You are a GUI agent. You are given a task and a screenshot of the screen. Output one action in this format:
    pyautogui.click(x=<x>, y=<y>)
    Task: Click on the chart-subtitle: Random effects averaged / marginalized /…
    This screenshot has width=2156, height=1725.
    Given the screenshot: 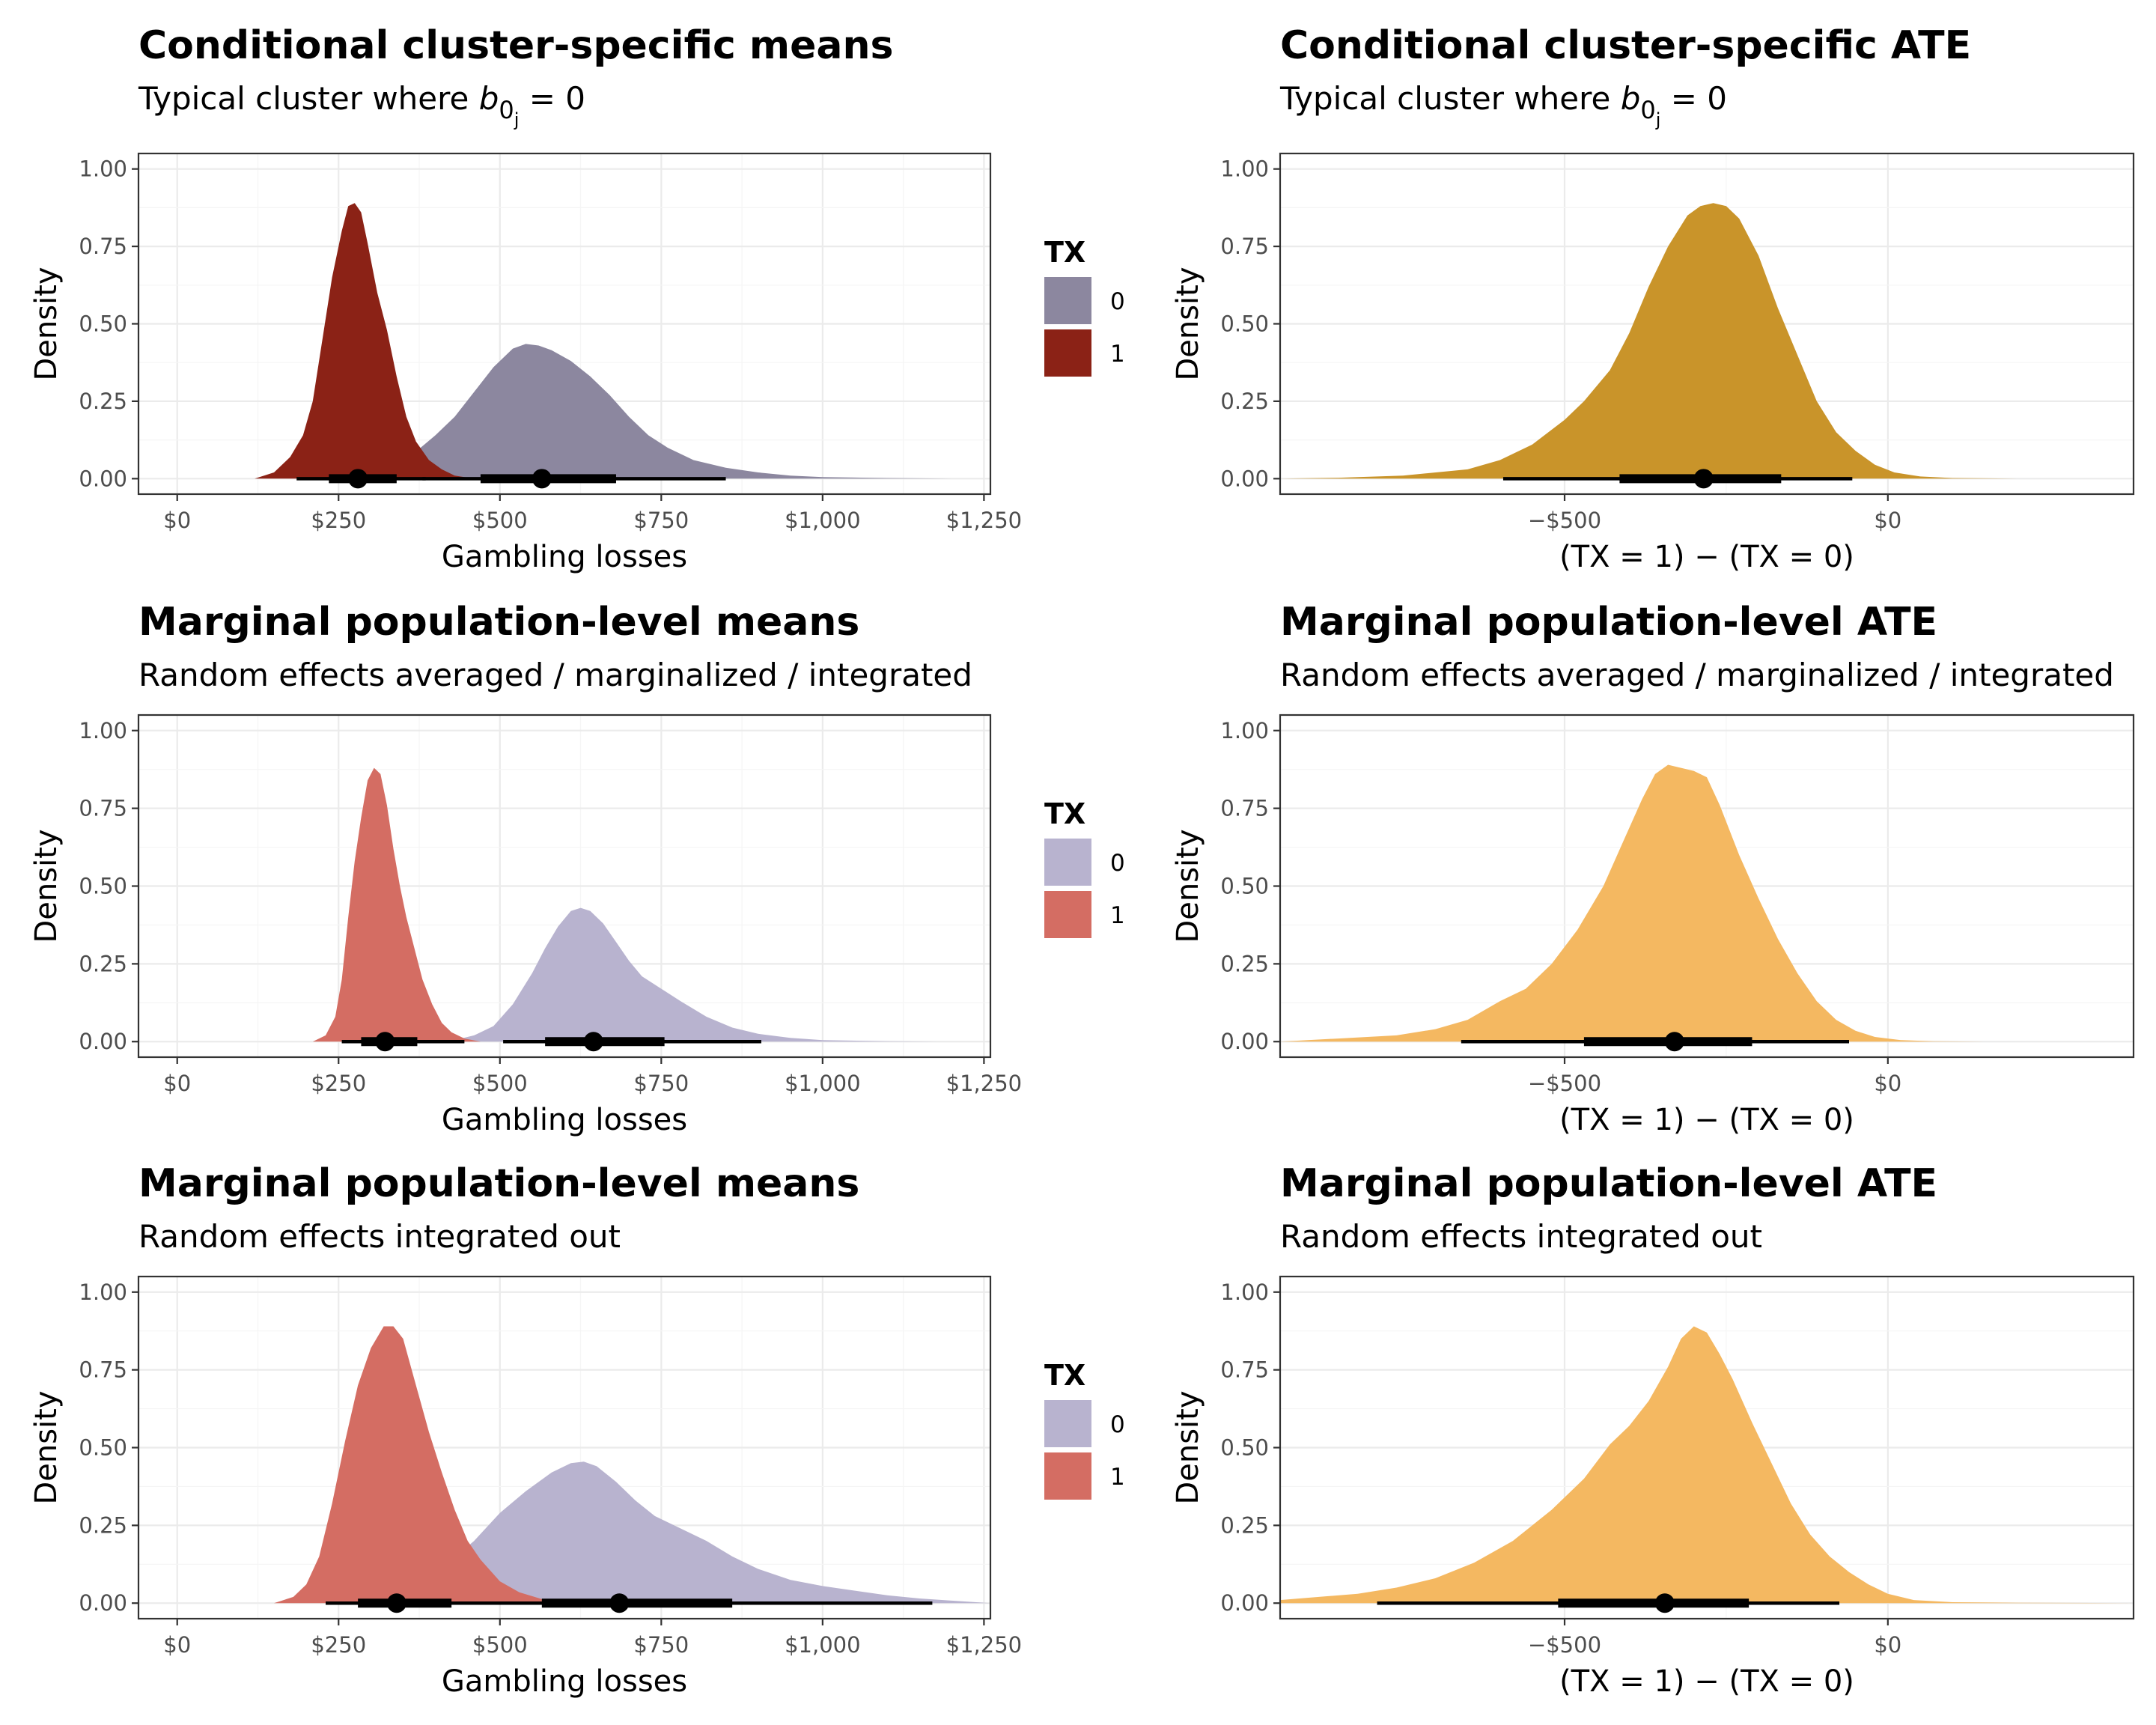 What is the action you would take?
    pyautogui.click(x=555, y=675)
    